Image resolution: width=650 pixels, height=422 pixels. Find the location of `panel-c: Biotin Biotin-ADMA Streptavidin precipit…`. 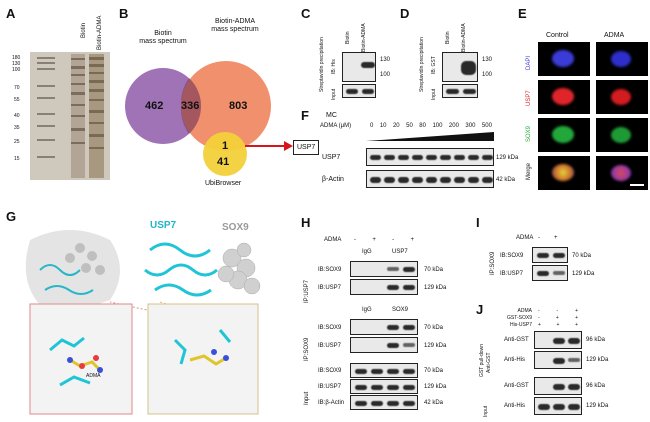

panel-c: Biotin Biotin-ADMA Streptavidin precipit… is located at coordinates (350, 54).